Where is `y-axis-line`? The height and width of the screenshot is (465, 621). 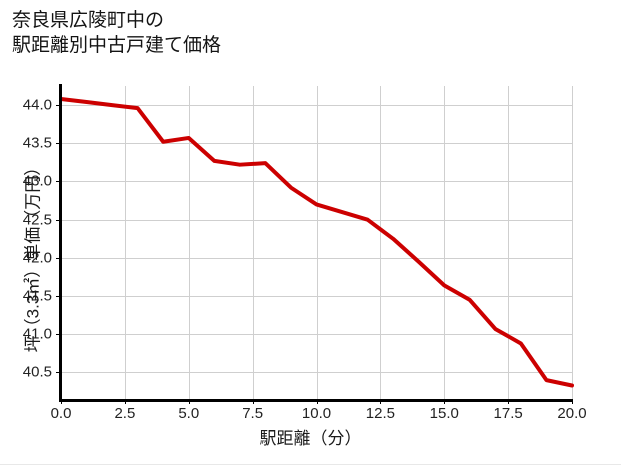
y-axis-line is located at coordinates (60, 243).